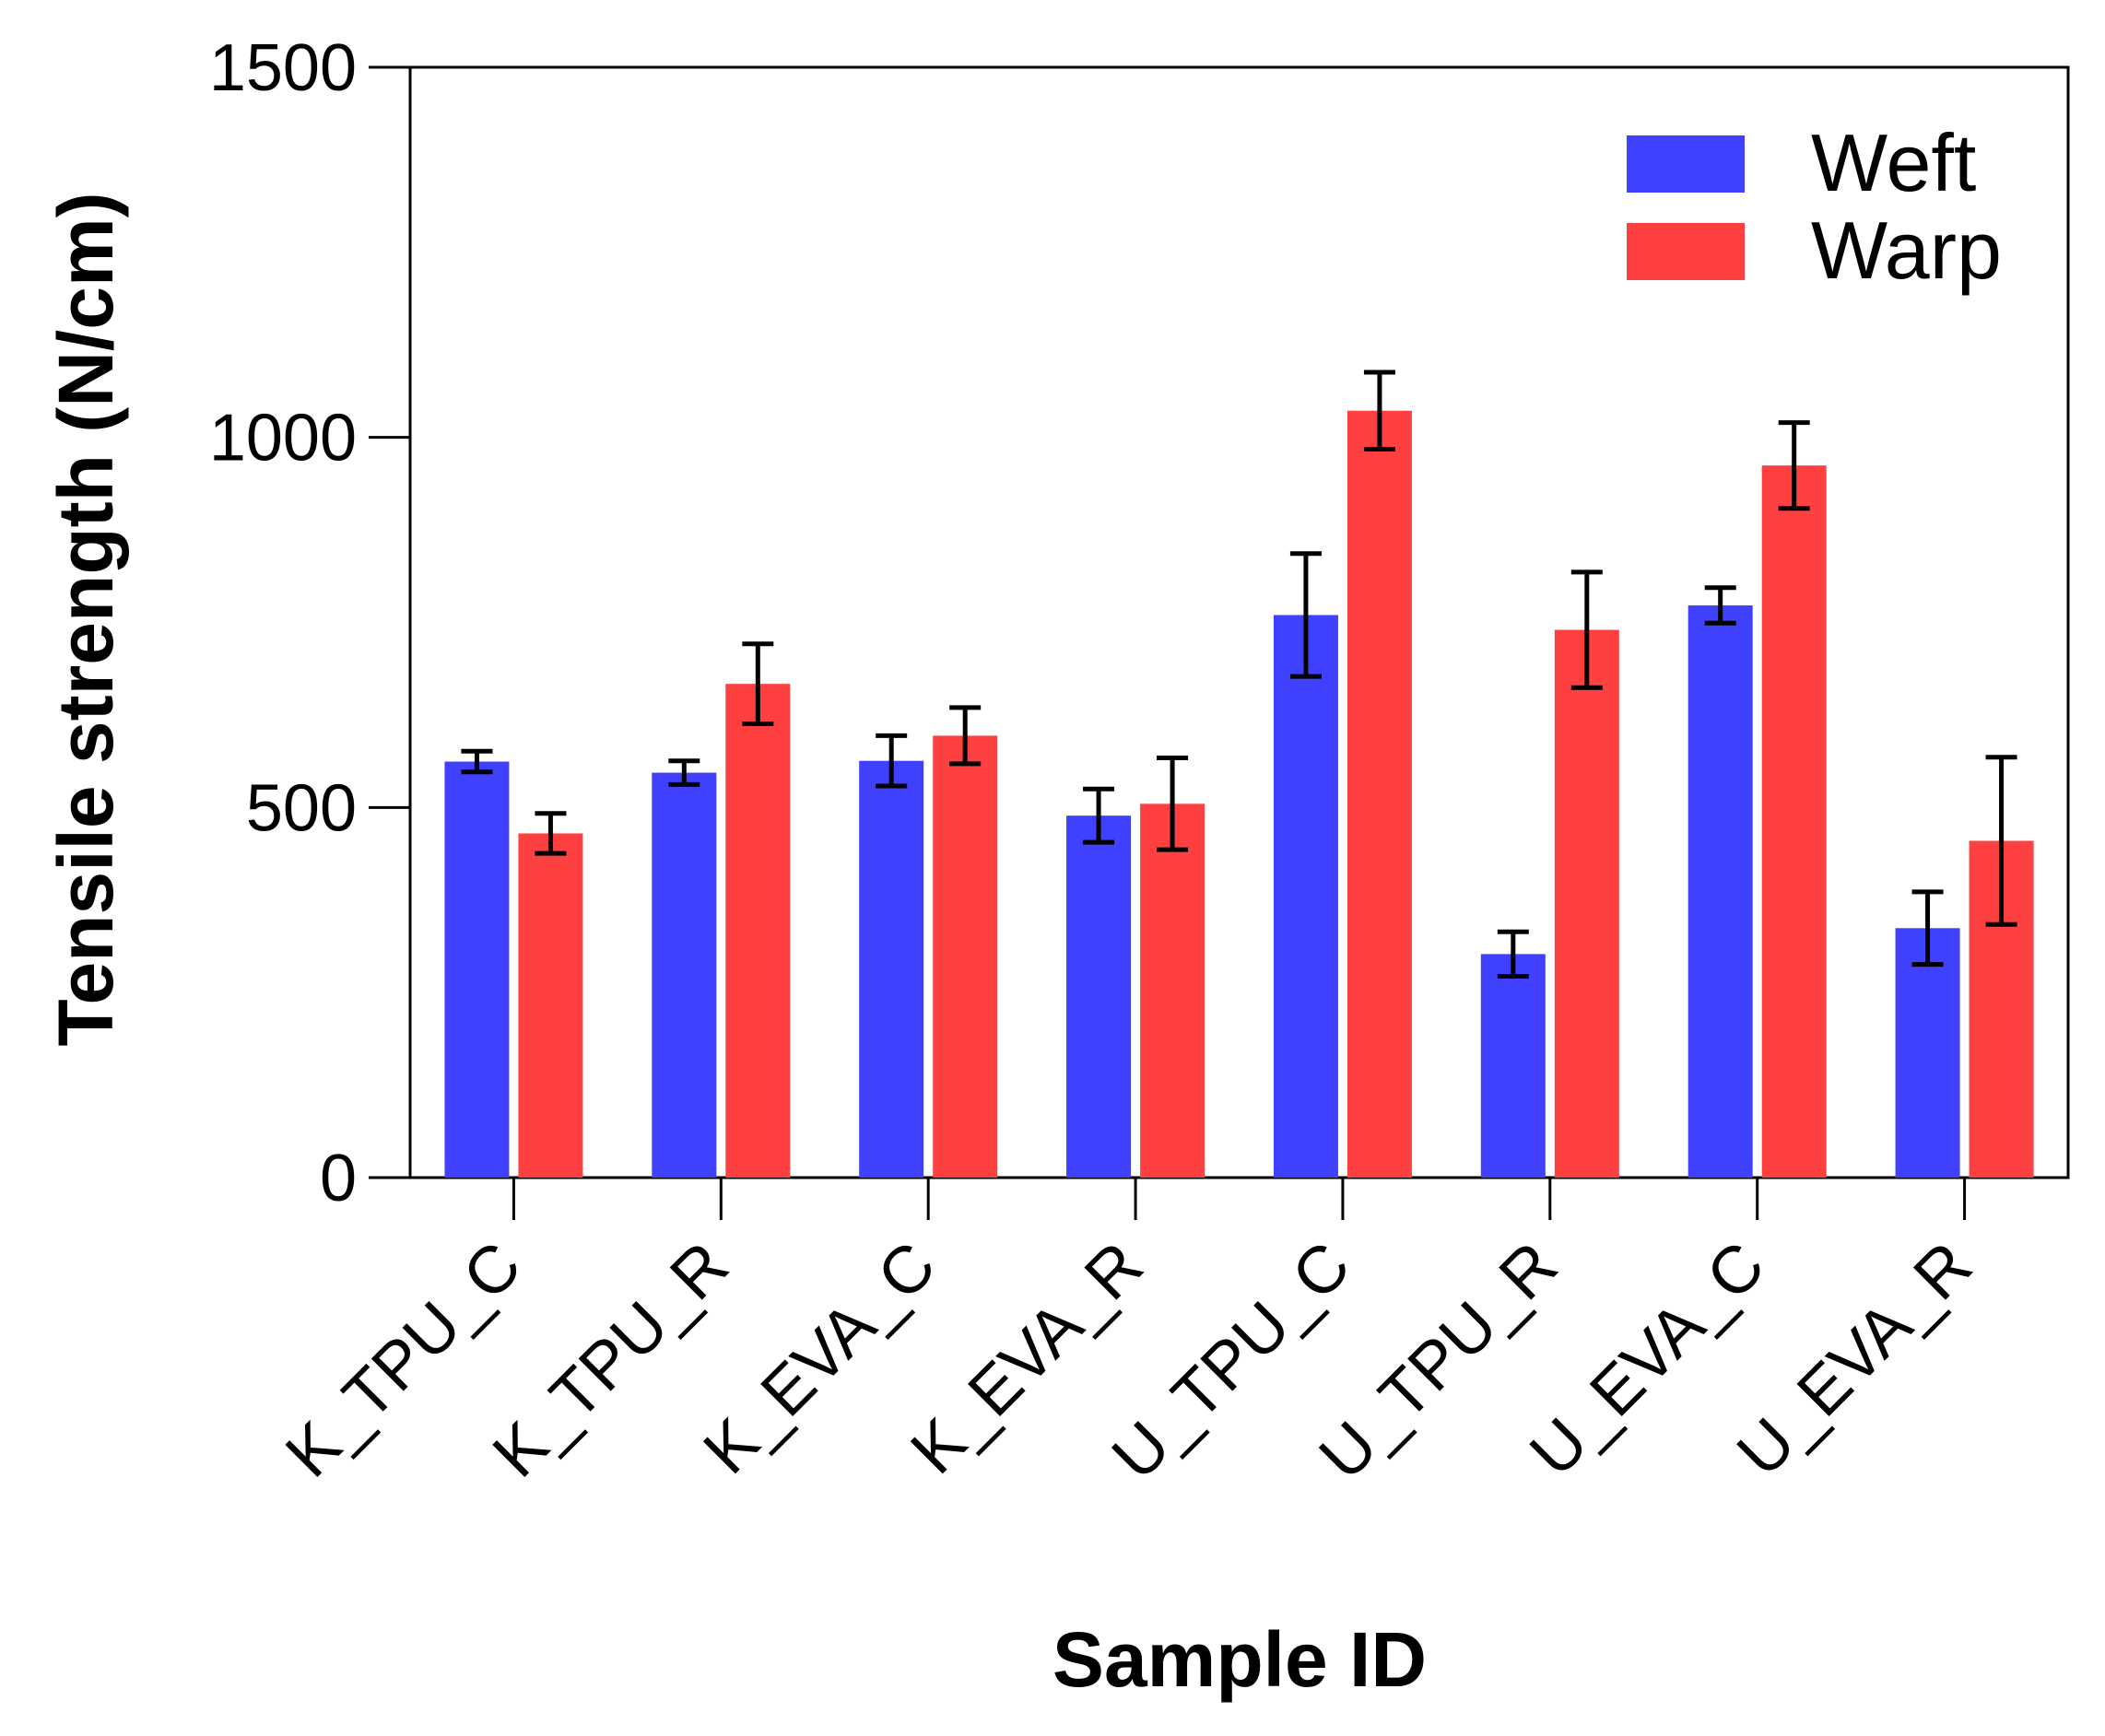  What do you see at coordinates (1305, 896) in the screenshot?
I see `bar-weft-U_TPU_C` at bounding box center [1305, 896].